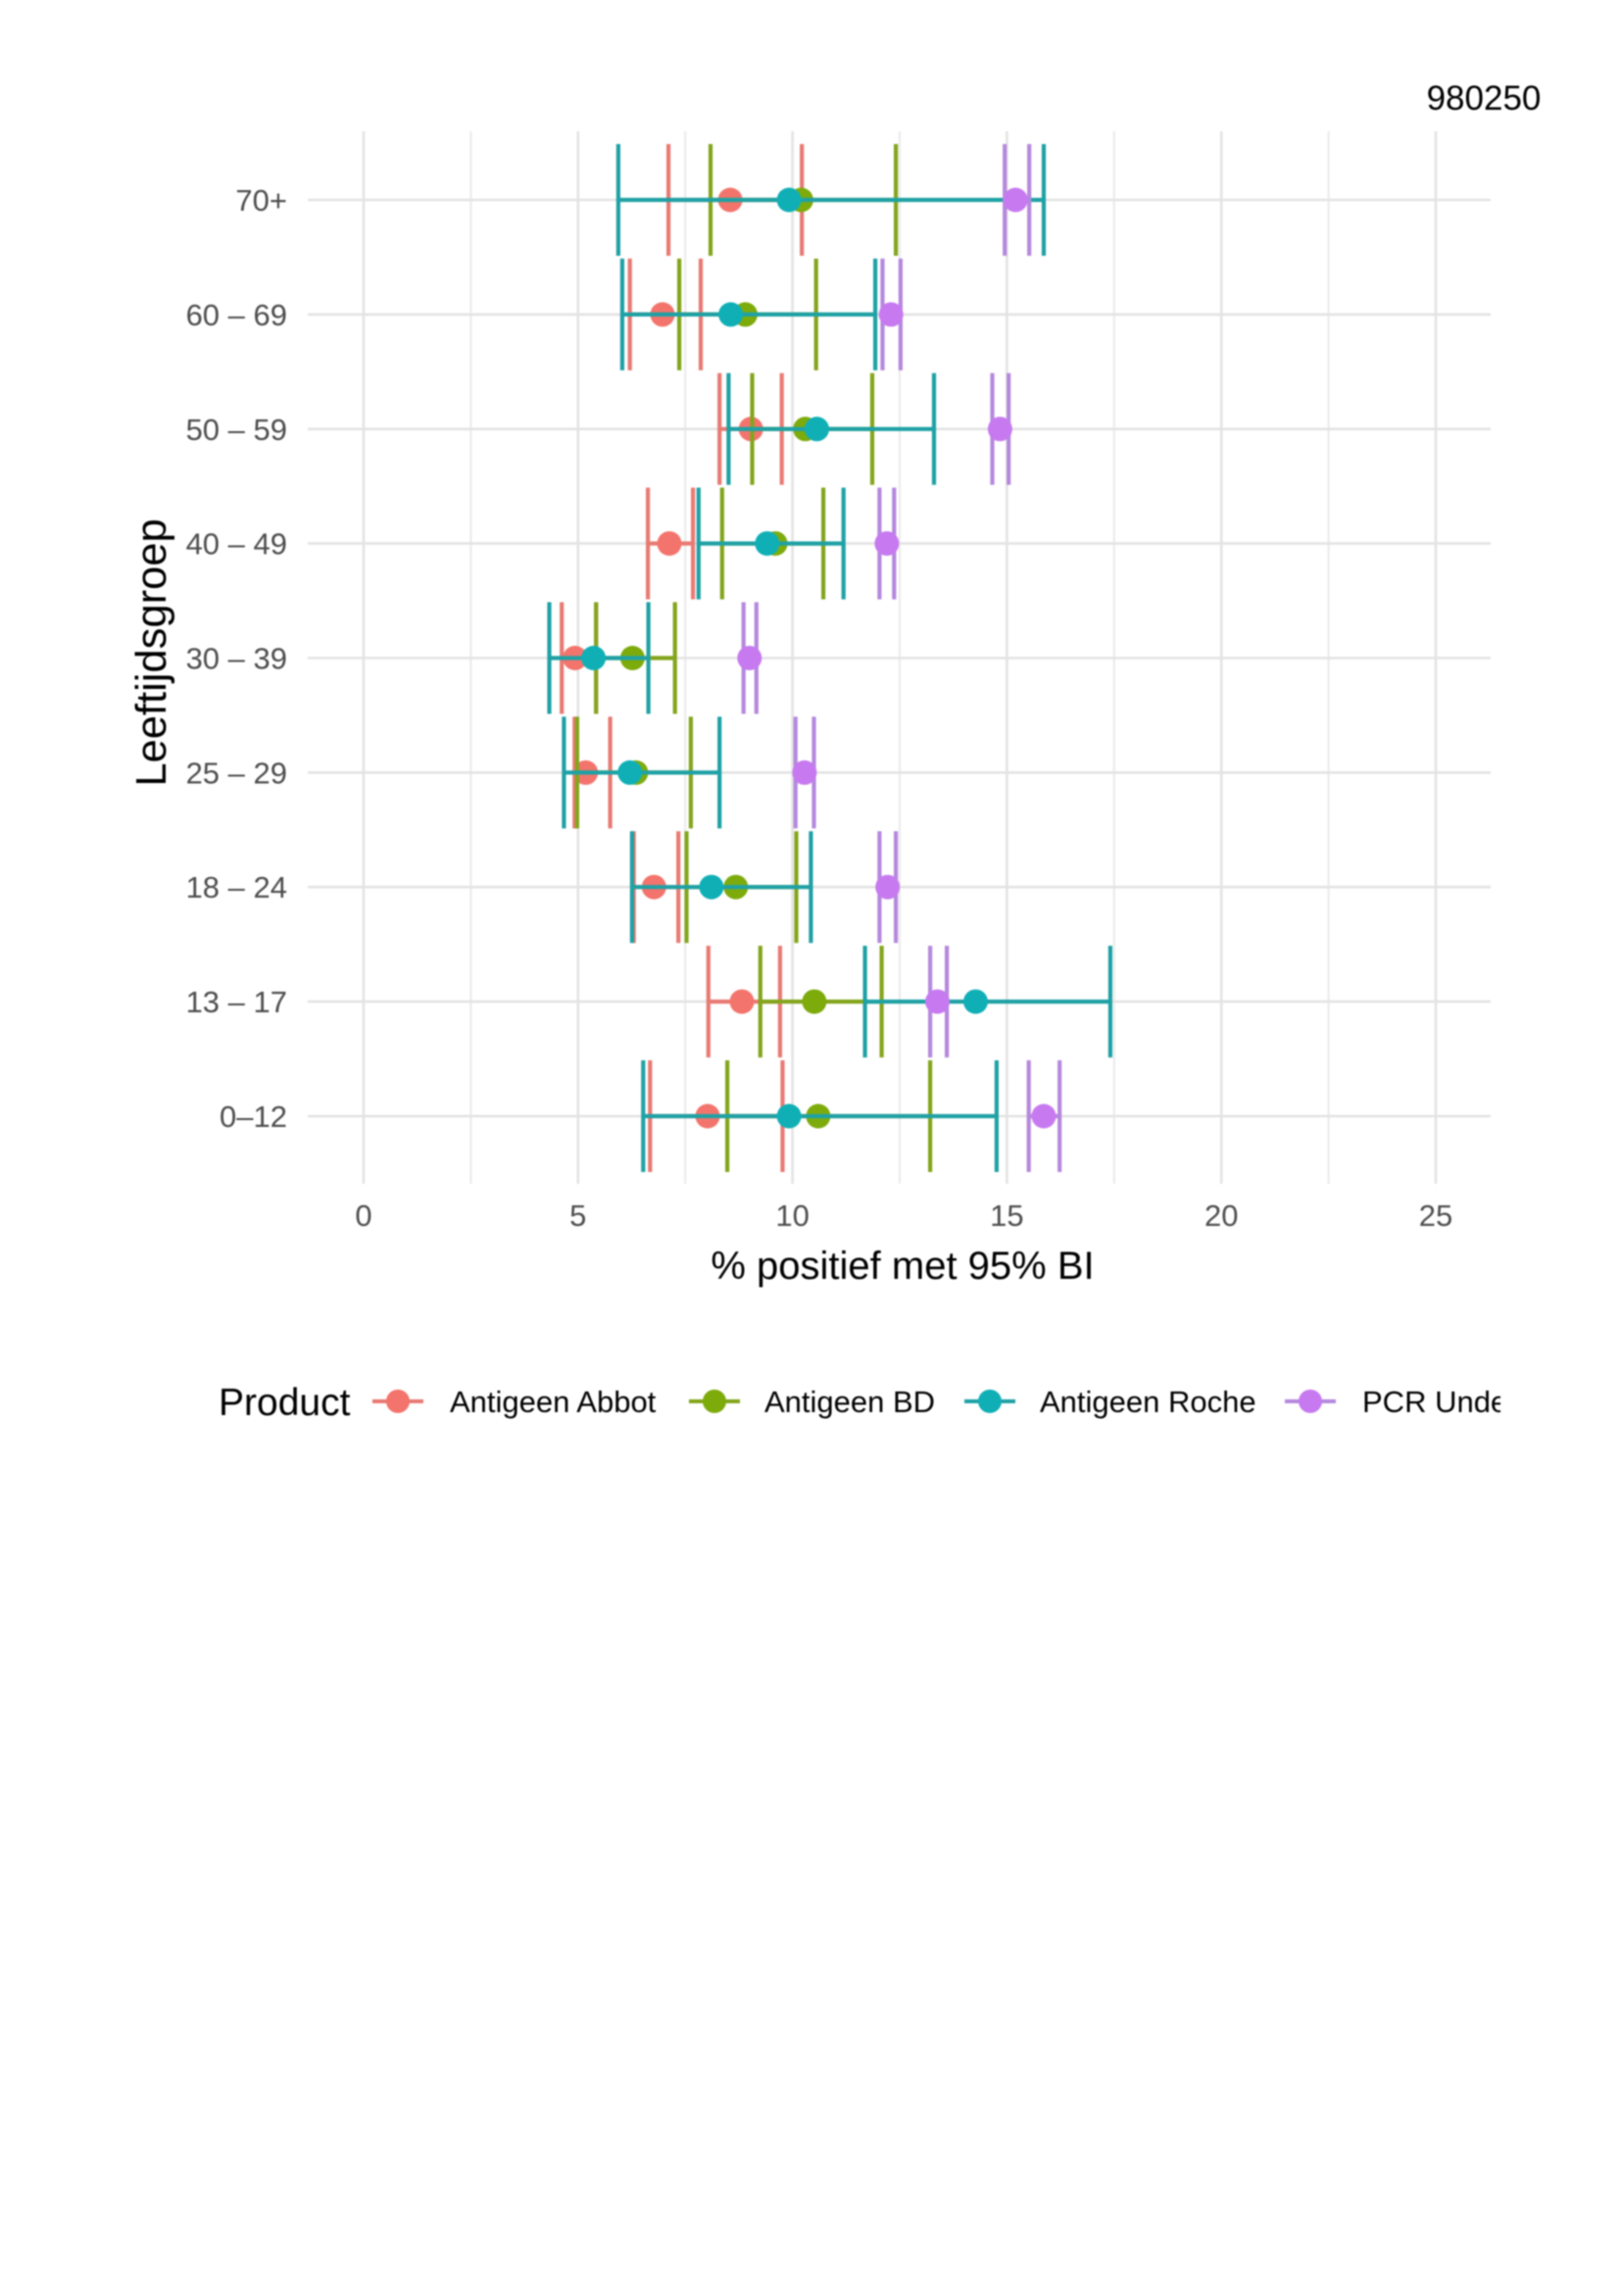 Image resolution: width=1621 pixels, height=2296 pixels. What do you see at coordinates (1440, 1402) in the screenshot?
I see `svg-text: PCR Under` at bounding box center [1440, 1402].